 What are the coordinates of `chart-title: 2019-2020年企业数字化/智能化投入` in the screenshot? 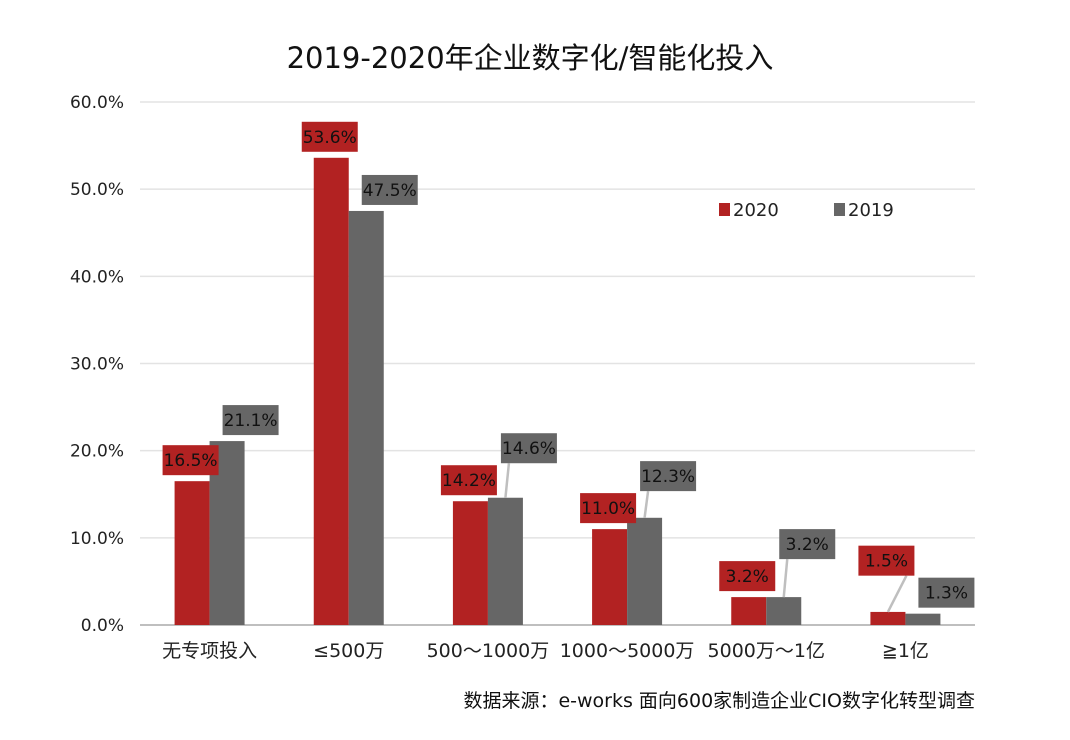 It's located at (530, 58).